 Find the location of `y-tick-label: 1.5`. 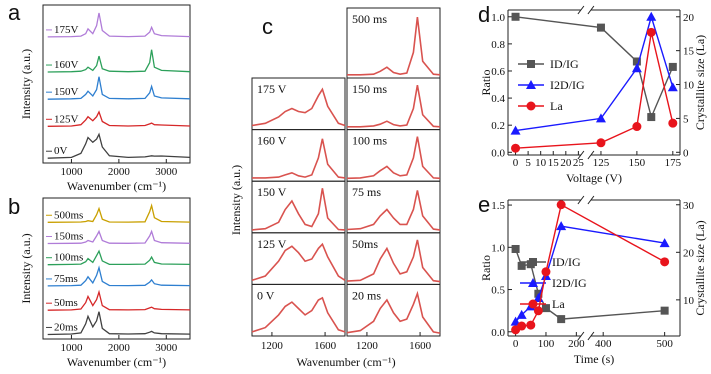

y-tick-label: 1.5 is located at coordinates (498, 206).